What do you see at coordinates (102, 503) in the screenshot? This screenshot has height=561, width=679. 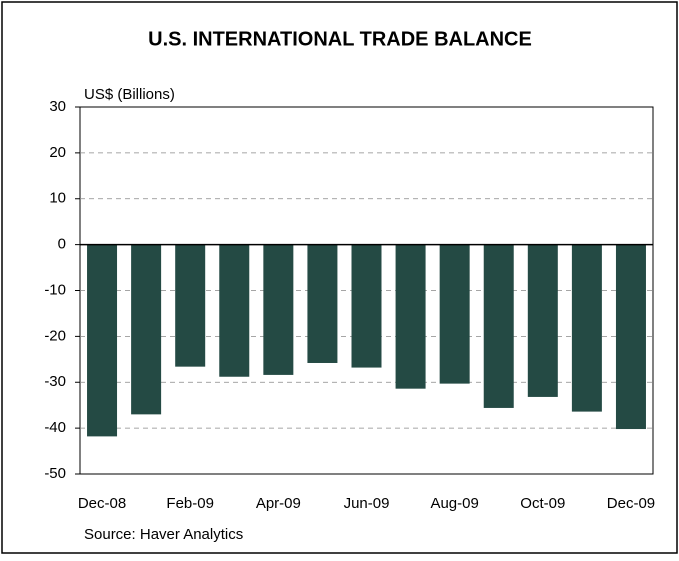 I see `x-tick-label: Dec-08` at bounding box center [102, 503].